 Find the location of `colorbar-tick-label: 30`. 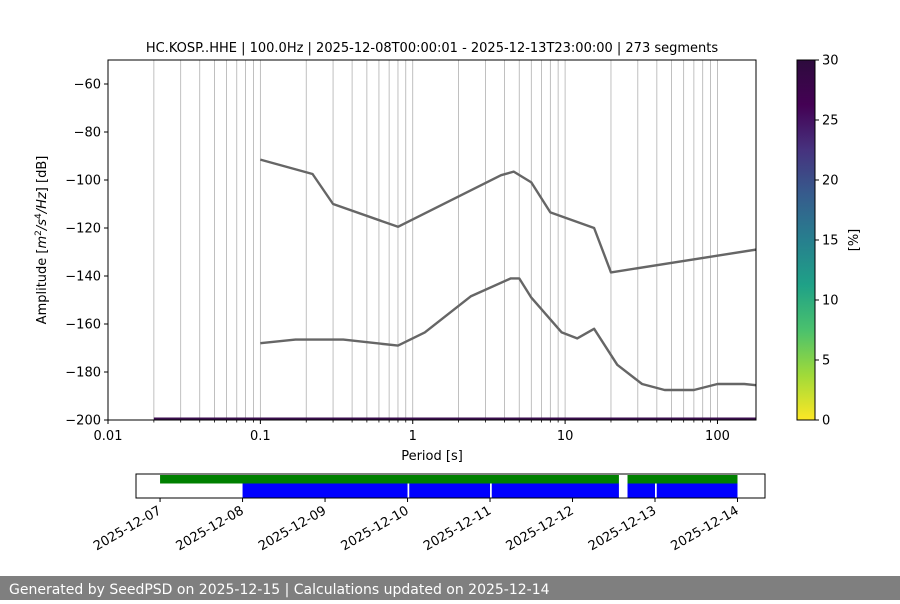

colorbar-tick-label: 30 is located at coordinates (830, 61).